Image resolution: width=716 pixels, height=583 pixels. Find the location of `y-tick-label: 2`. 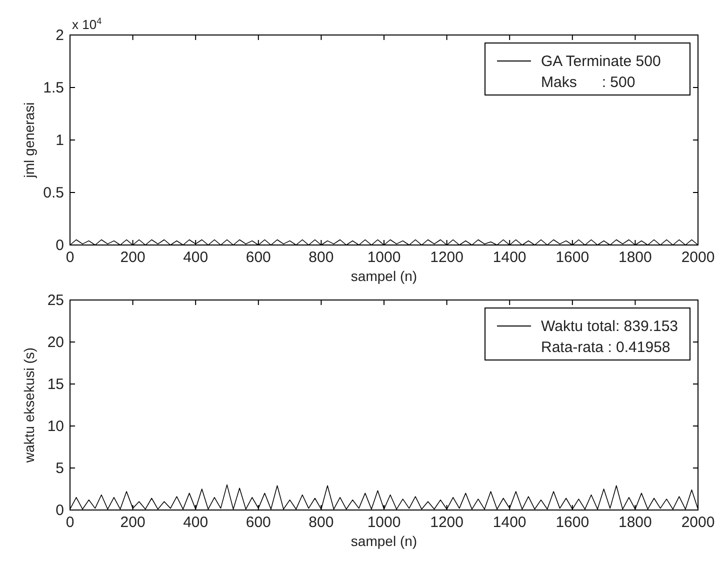

y-tick-label: 2 is located at coordinates (60, 35).